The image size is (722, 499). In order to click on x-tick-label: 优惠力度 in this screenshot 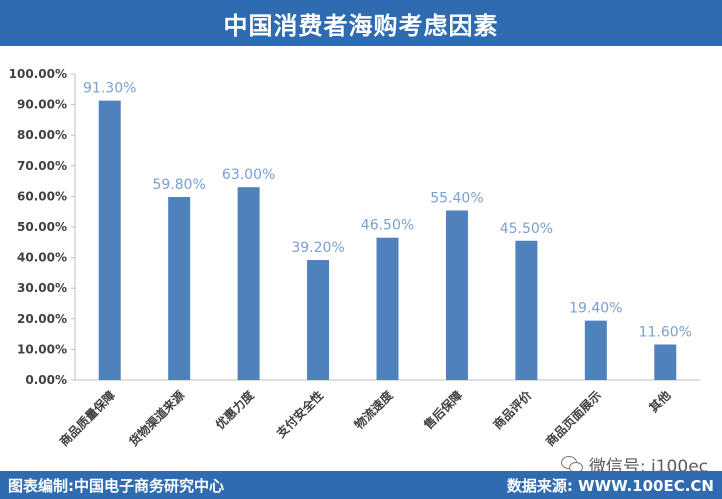, I will do `click(234, 409)`.